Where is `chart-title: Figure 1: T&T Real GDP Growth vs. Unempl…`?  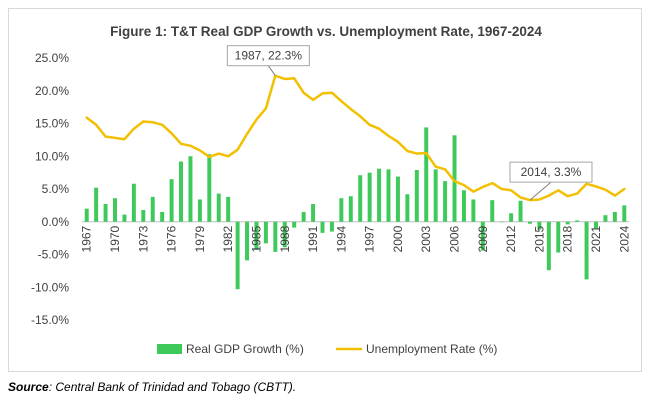 chart-title: Figure 1: T&T Real GDP Growth vs. Unempl… is located at coordinates (326, 31).